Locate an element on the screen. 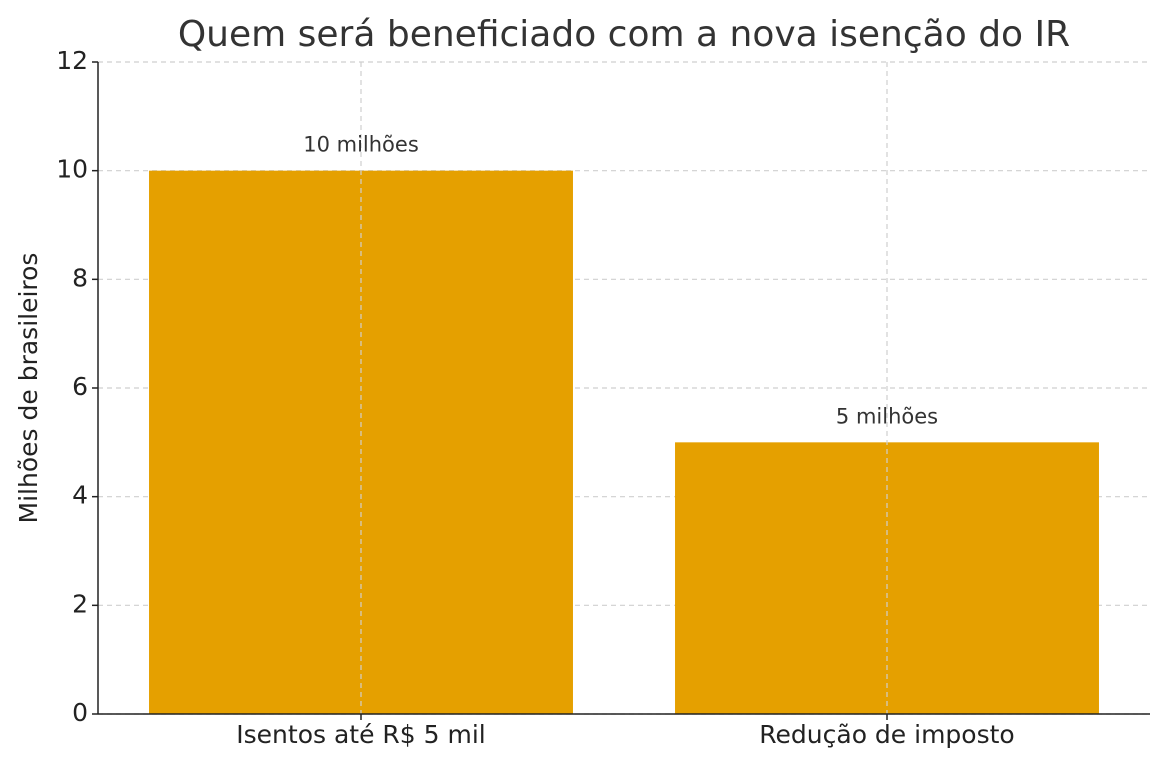  y-tick-label: 6 is located at coordinates (80, 386).